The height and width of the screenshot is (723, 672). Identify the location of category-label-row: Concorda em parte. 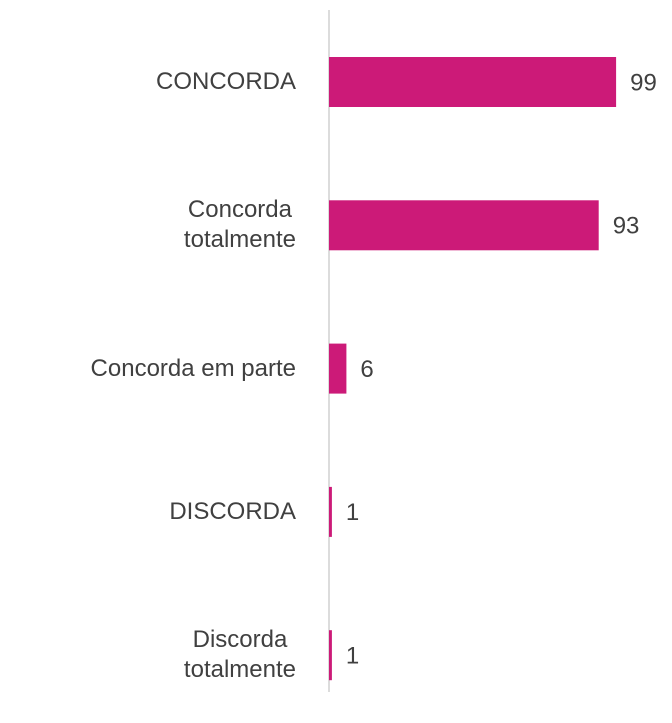
(148, 369).